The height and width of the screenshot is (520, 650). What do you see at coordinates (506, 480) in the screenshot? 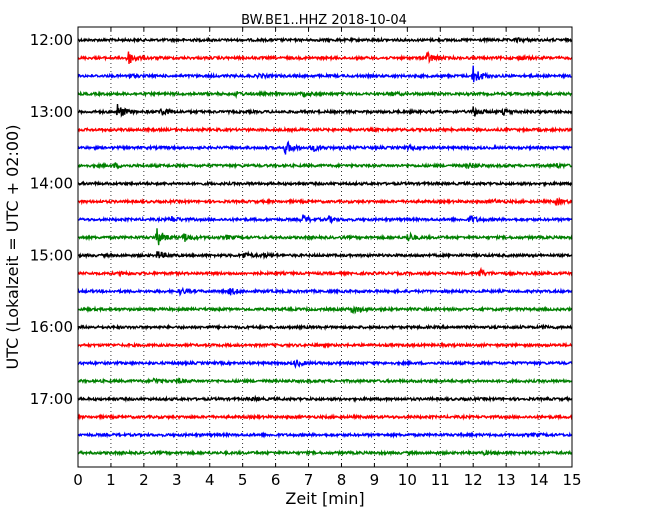
I see `x-tick-label: 13` at bounding box center [506, 480].